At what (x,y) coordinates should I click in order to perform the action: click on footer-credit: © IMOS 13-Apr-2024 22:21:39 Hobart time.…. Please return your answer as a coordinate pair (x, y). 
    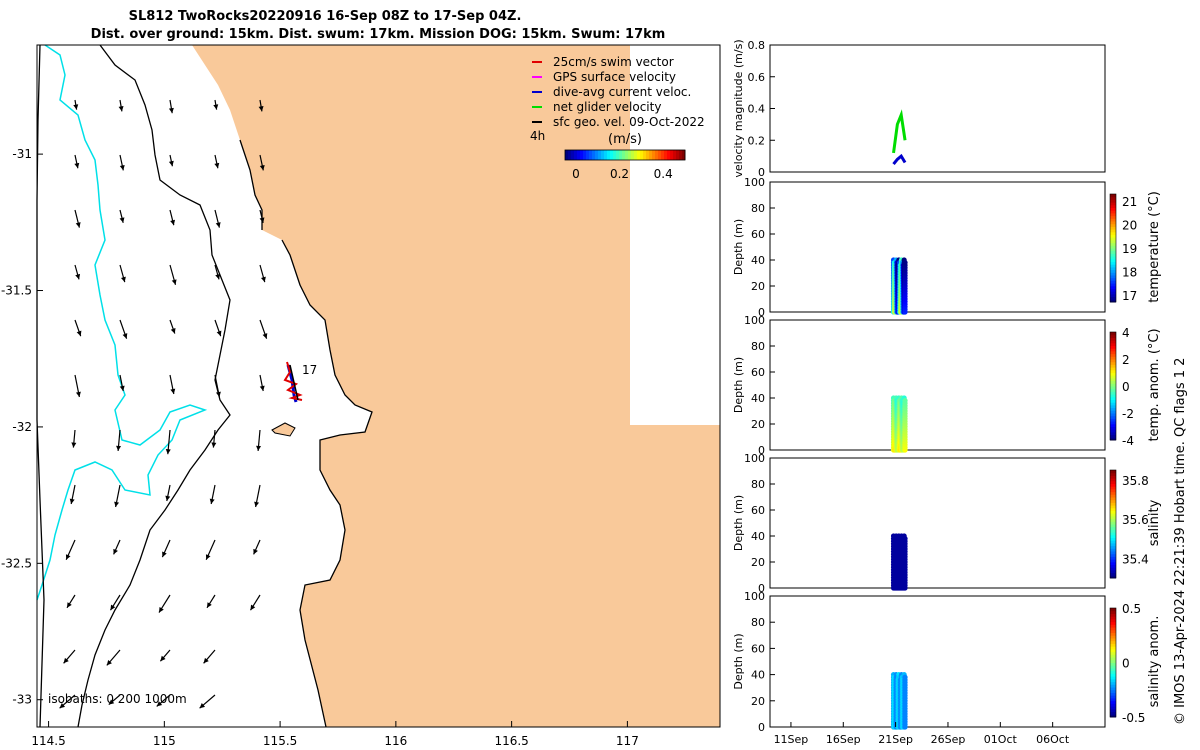
    Looking at the image, I should click on (1180, 541).